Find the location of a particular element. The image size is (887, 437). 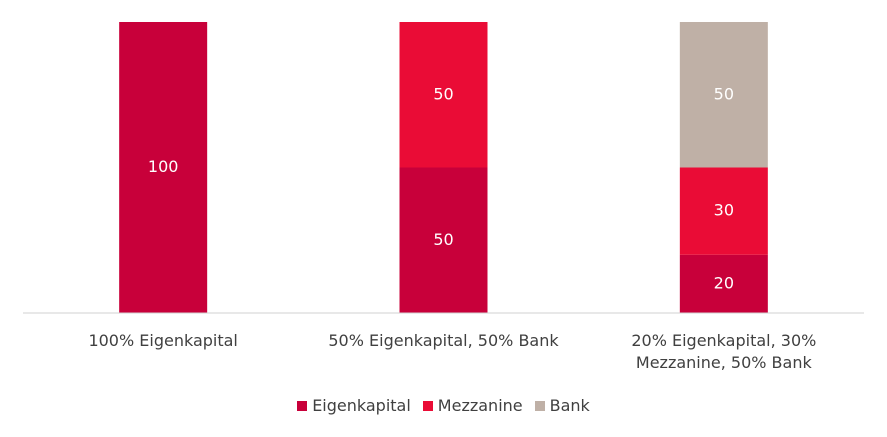

data-label: 30 is located at coordinates (724, 210).